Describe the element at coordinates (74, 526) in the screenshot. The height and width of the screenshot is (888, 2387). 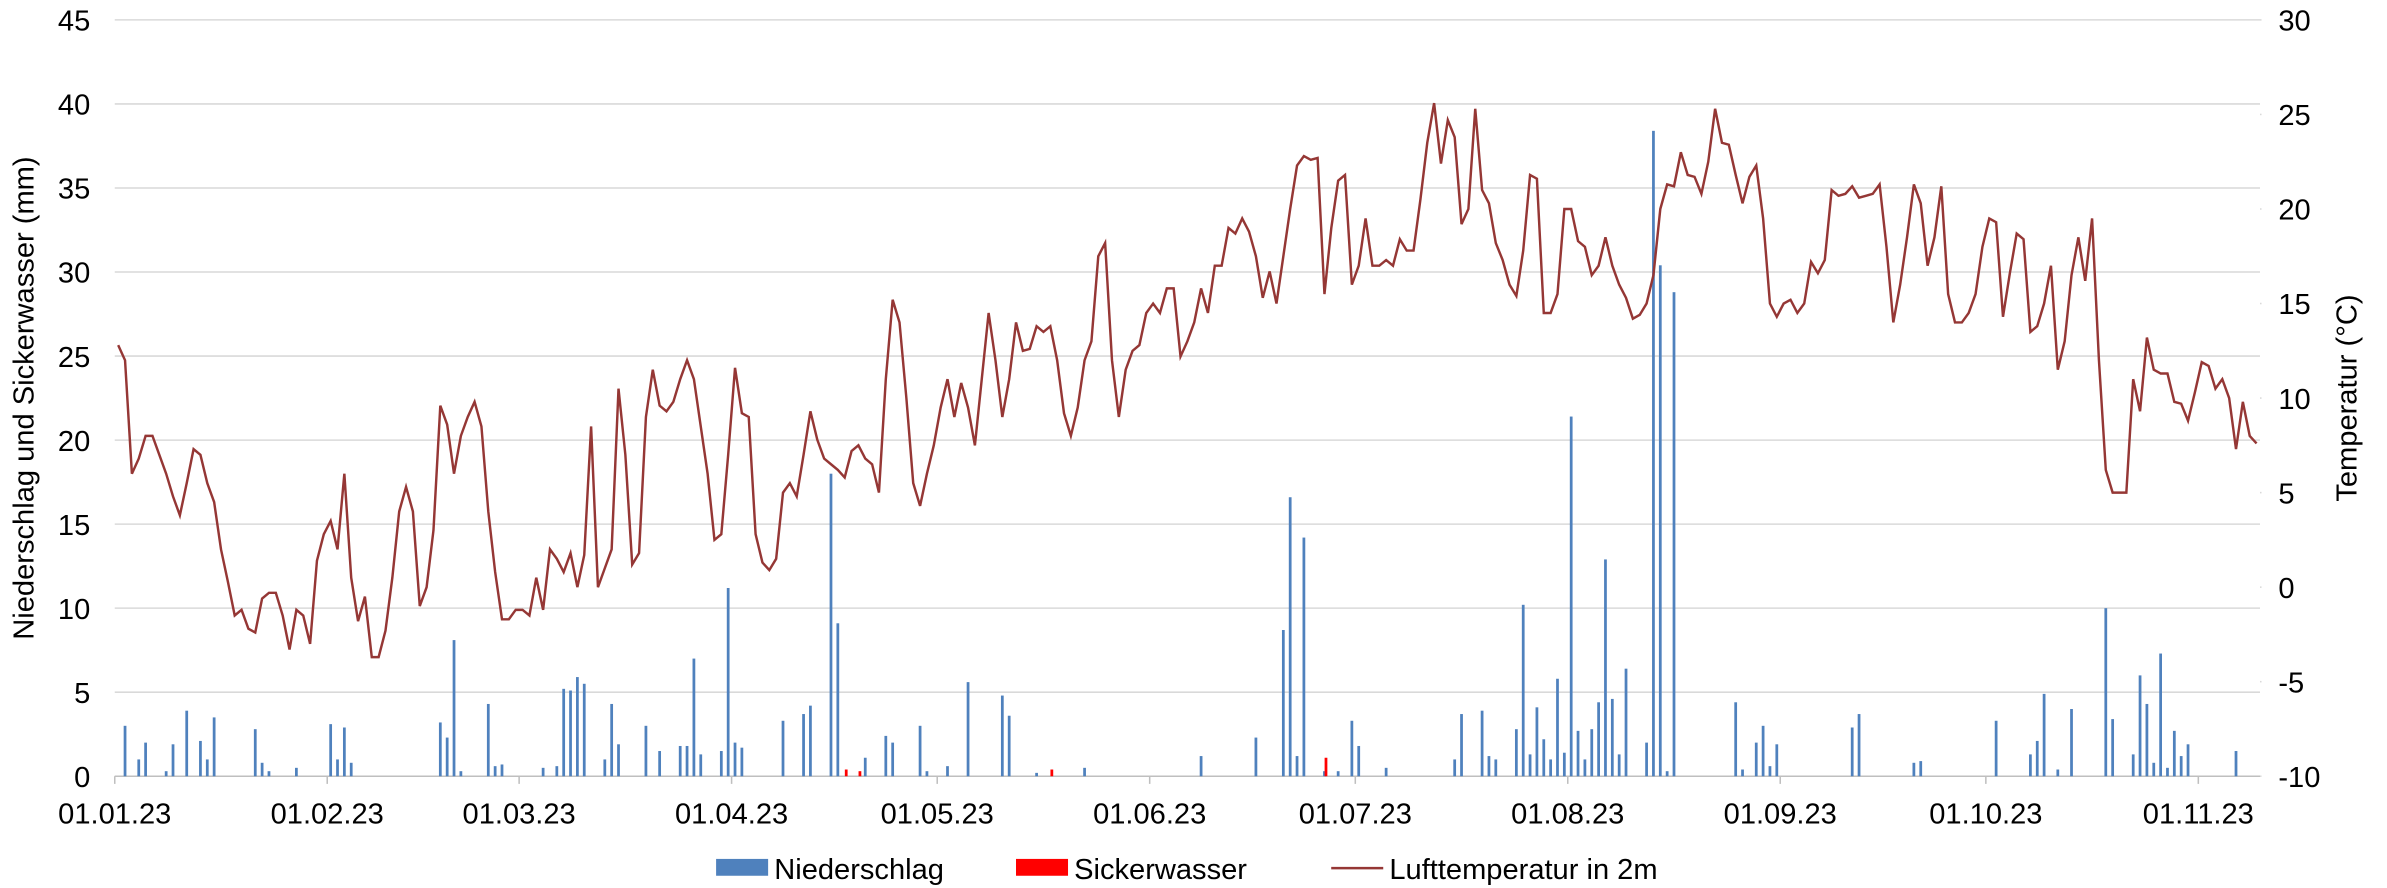
I see `y-tick-label: 15` at that location.